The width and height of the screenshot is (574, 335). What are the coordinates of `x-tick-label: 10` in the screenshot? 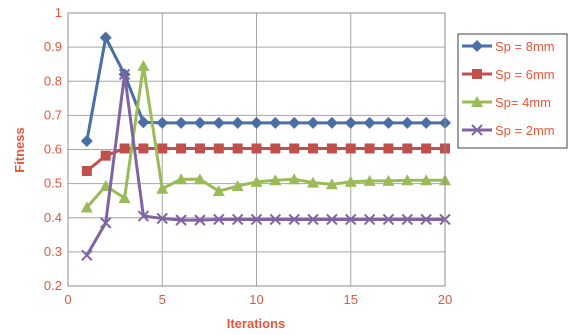 It's located at (256, 299).